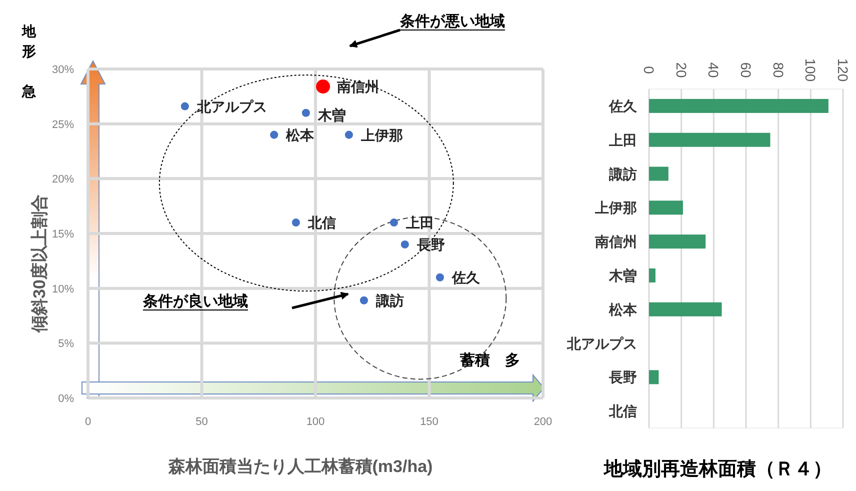 This screenshot has height=491, width=856. Describe the element at coordinates (843, 70) in the screenshot. I see `x-tick-label: 120` at that location.